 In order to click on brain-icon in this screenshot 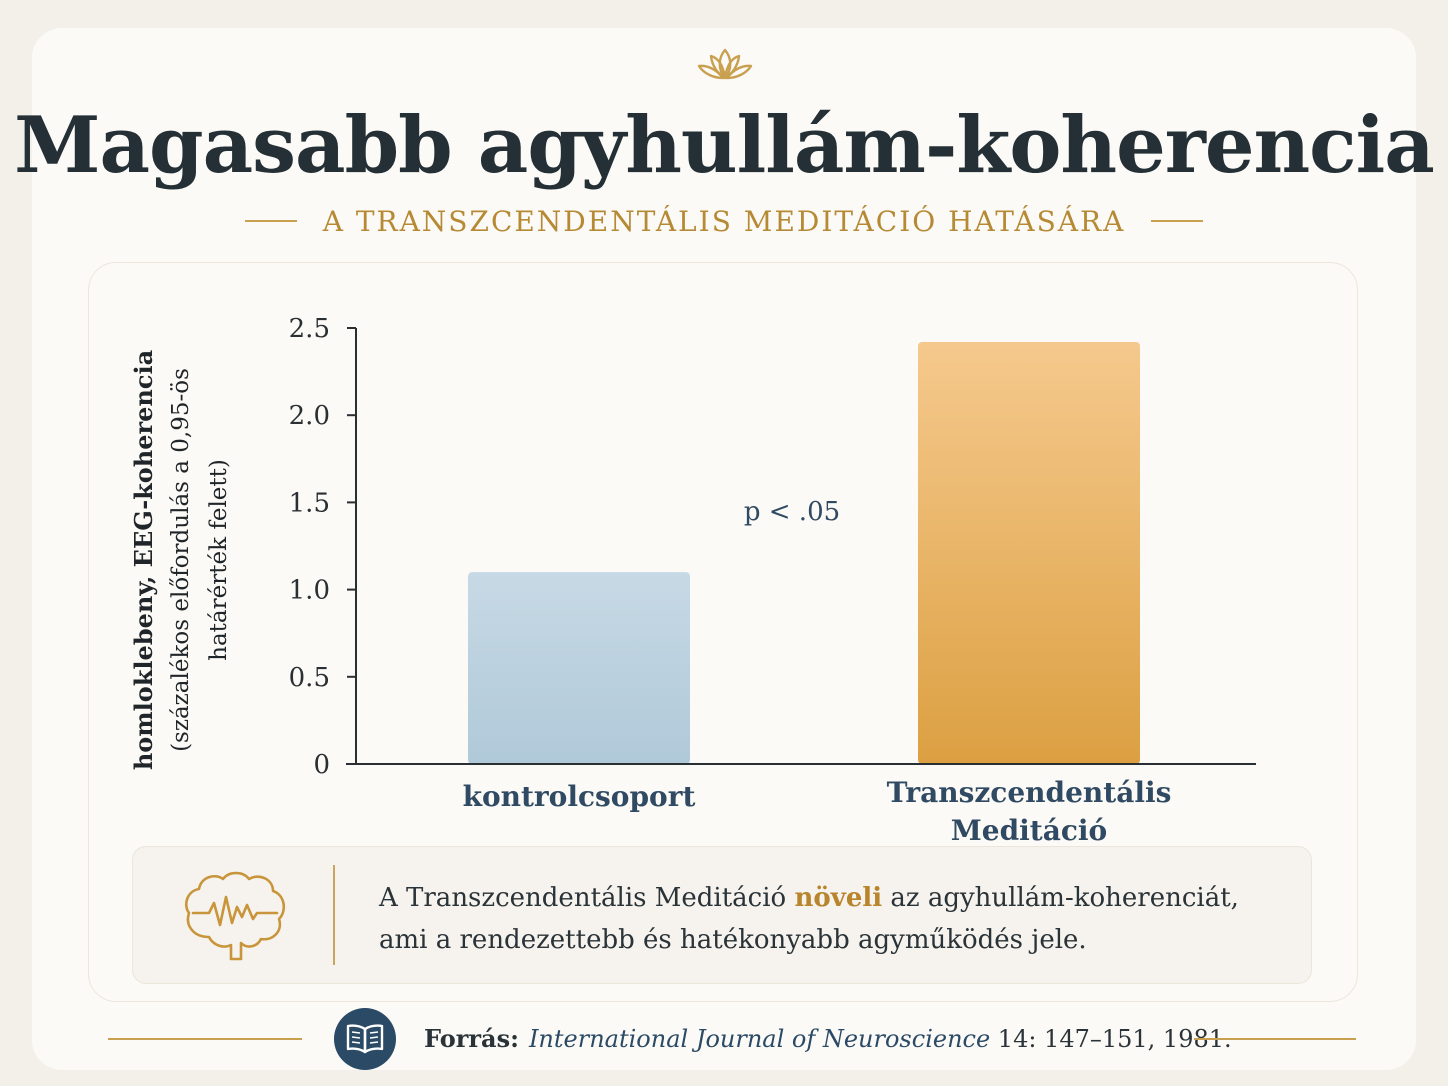, I will do `click(235, 916)`.